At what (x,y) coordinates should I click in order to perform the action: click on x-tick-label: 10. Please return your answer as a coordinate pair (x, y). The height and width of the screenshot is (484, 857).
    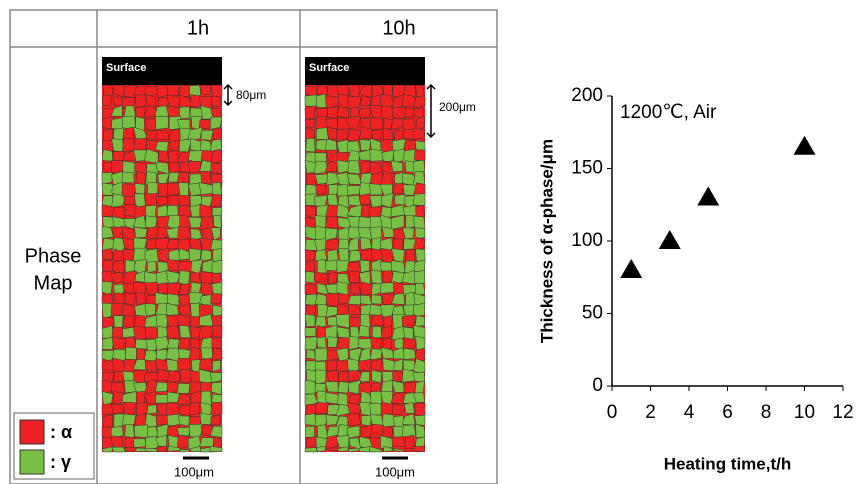
    Looking at the image, I should click on (804, 412).